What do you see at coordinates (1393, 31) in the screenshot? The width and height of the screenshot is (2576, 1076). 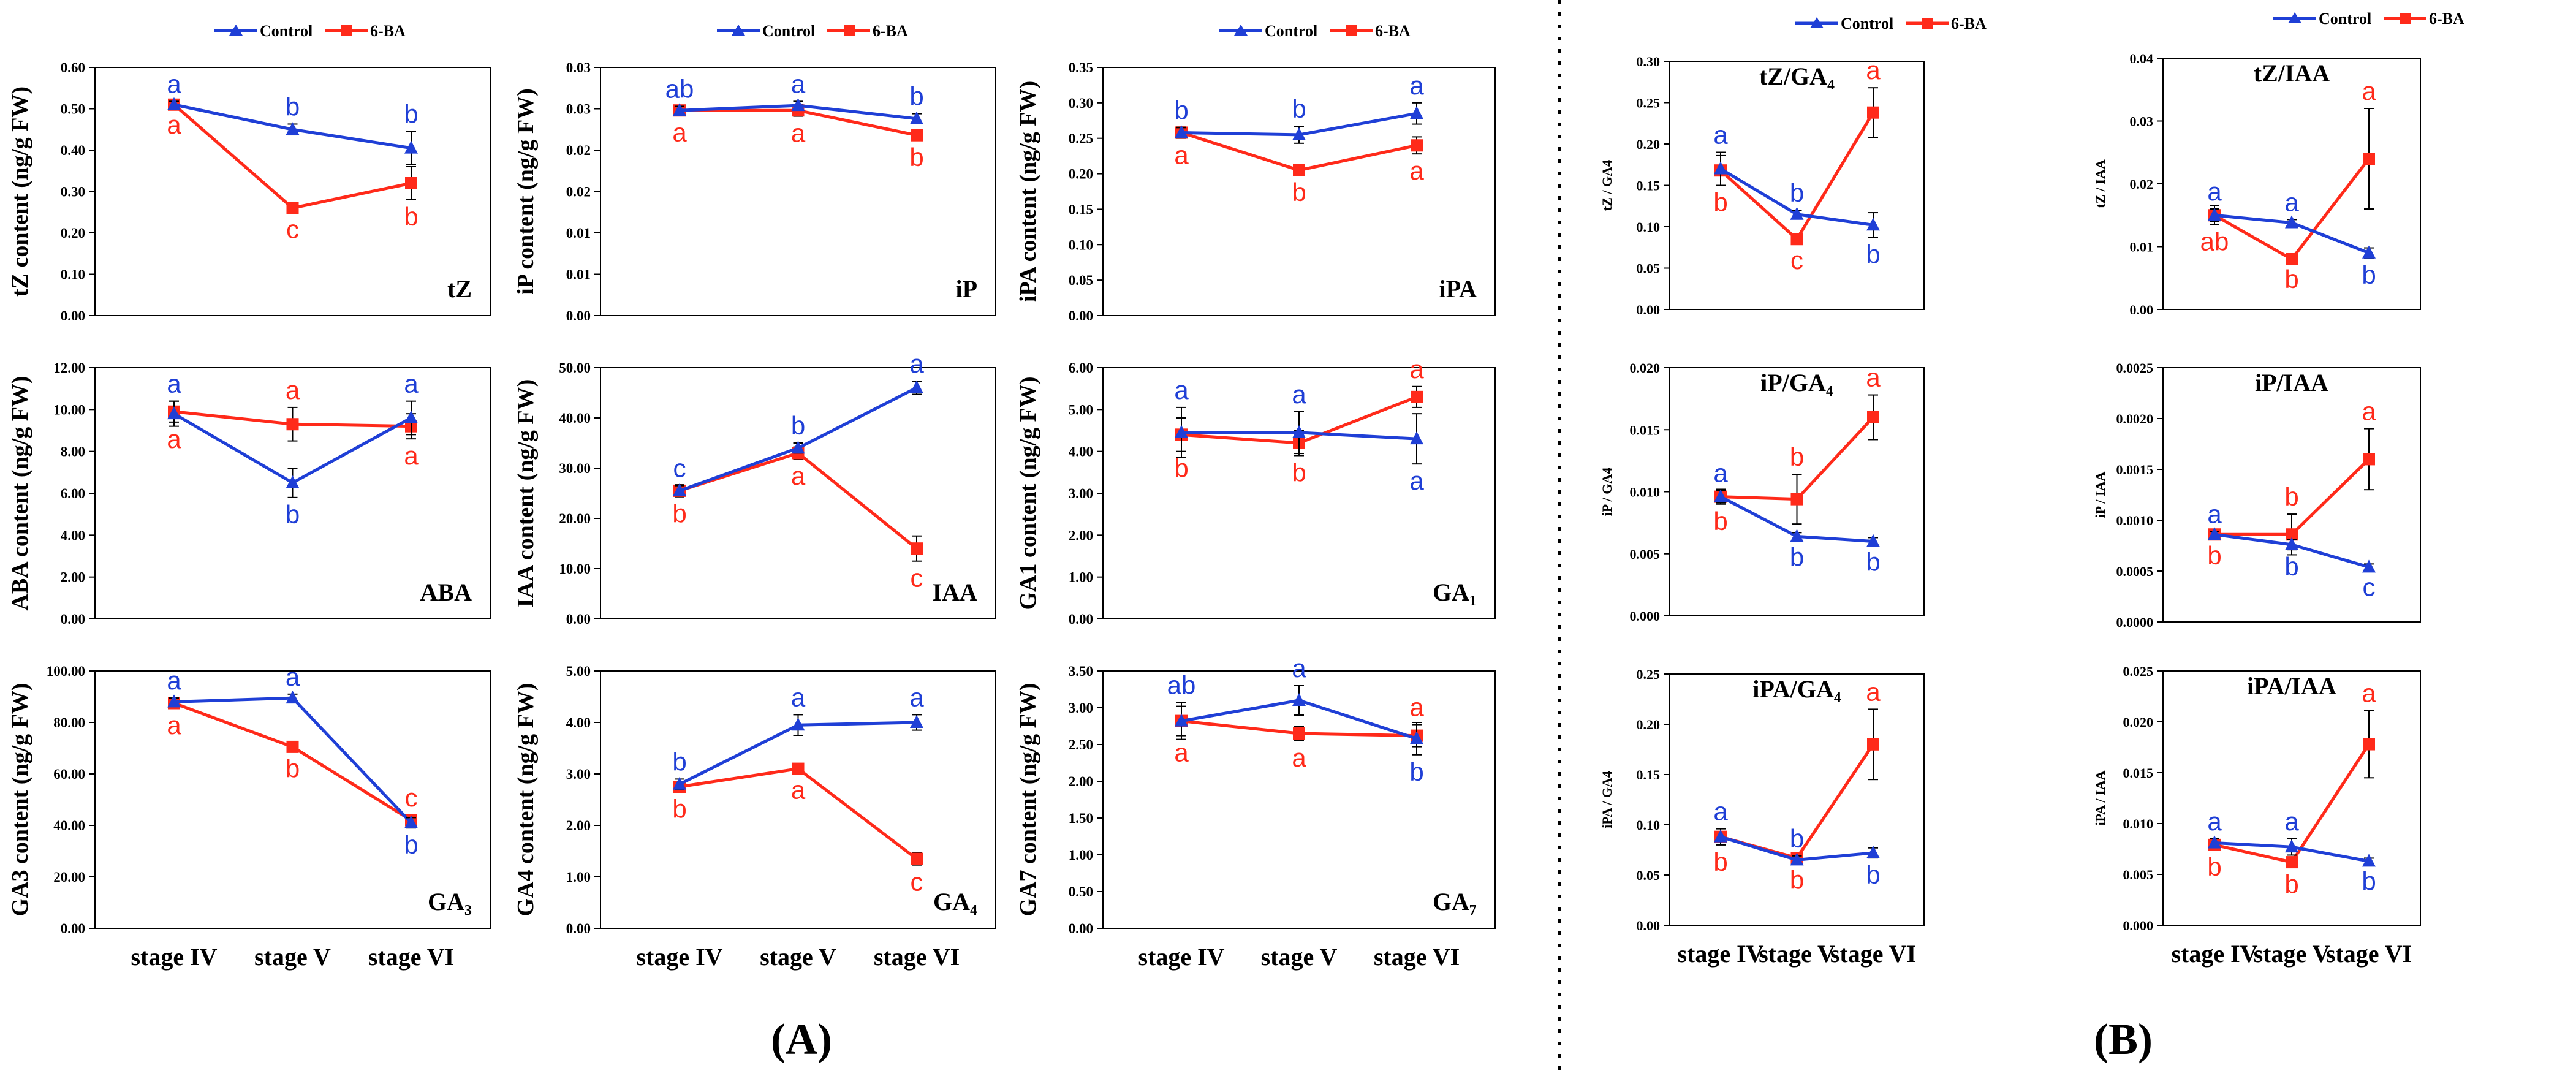 I see `legend-6ba-label: 6-BA` at bounding box center [1393, 31].